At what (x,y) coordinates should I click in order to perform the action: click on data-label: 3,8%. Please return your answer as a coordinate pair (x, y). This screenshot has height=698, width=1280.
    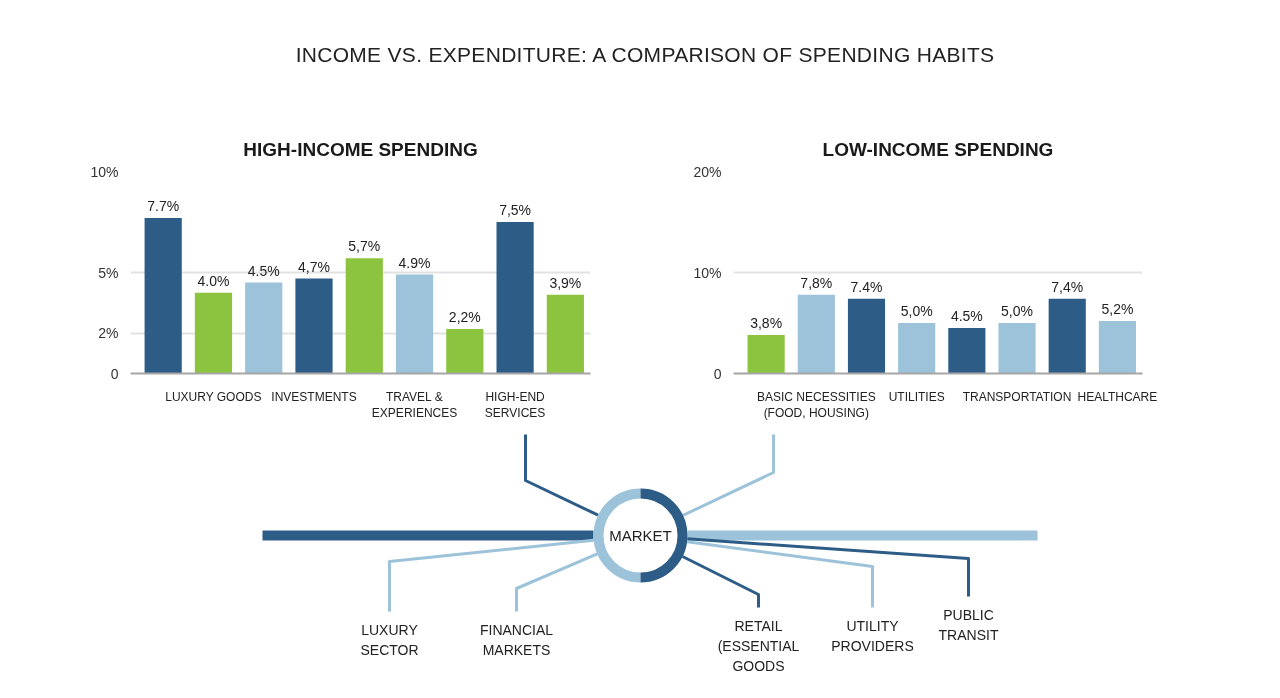
    Looking at the image, I should click on (766, 323).